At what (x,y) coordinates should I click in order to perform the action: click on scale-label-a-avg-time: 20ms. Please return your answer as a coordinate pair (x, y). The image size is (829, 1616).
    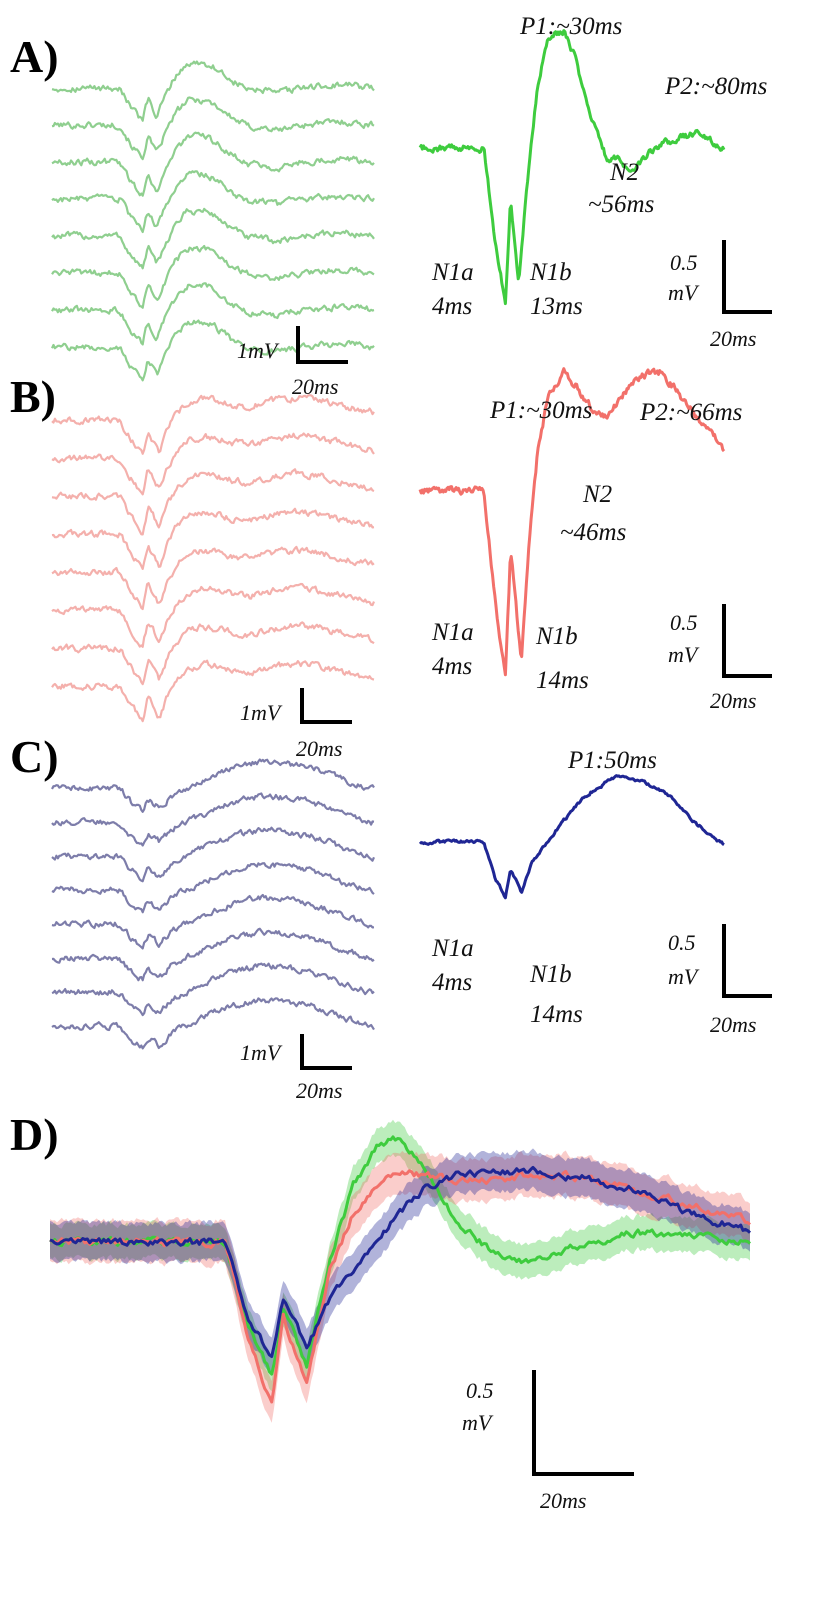
    Looking at the image, I should click on (733, 338).